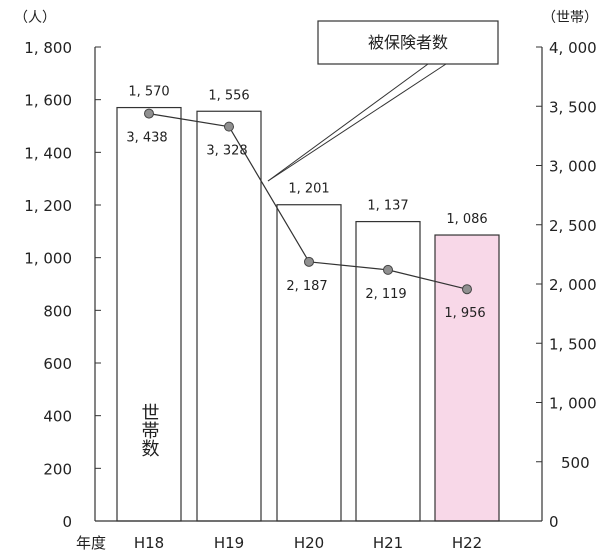 The image size is (601, 552). I want to click on right-axis-tick-label: 2, 500, so click(573, 226).